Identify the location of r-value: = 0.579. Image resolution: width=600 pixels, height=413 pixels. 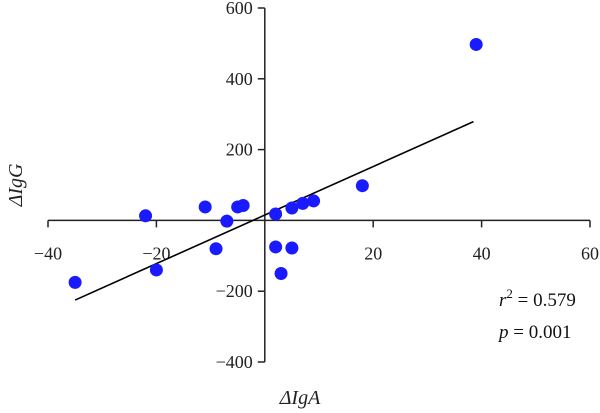
(544, 300).